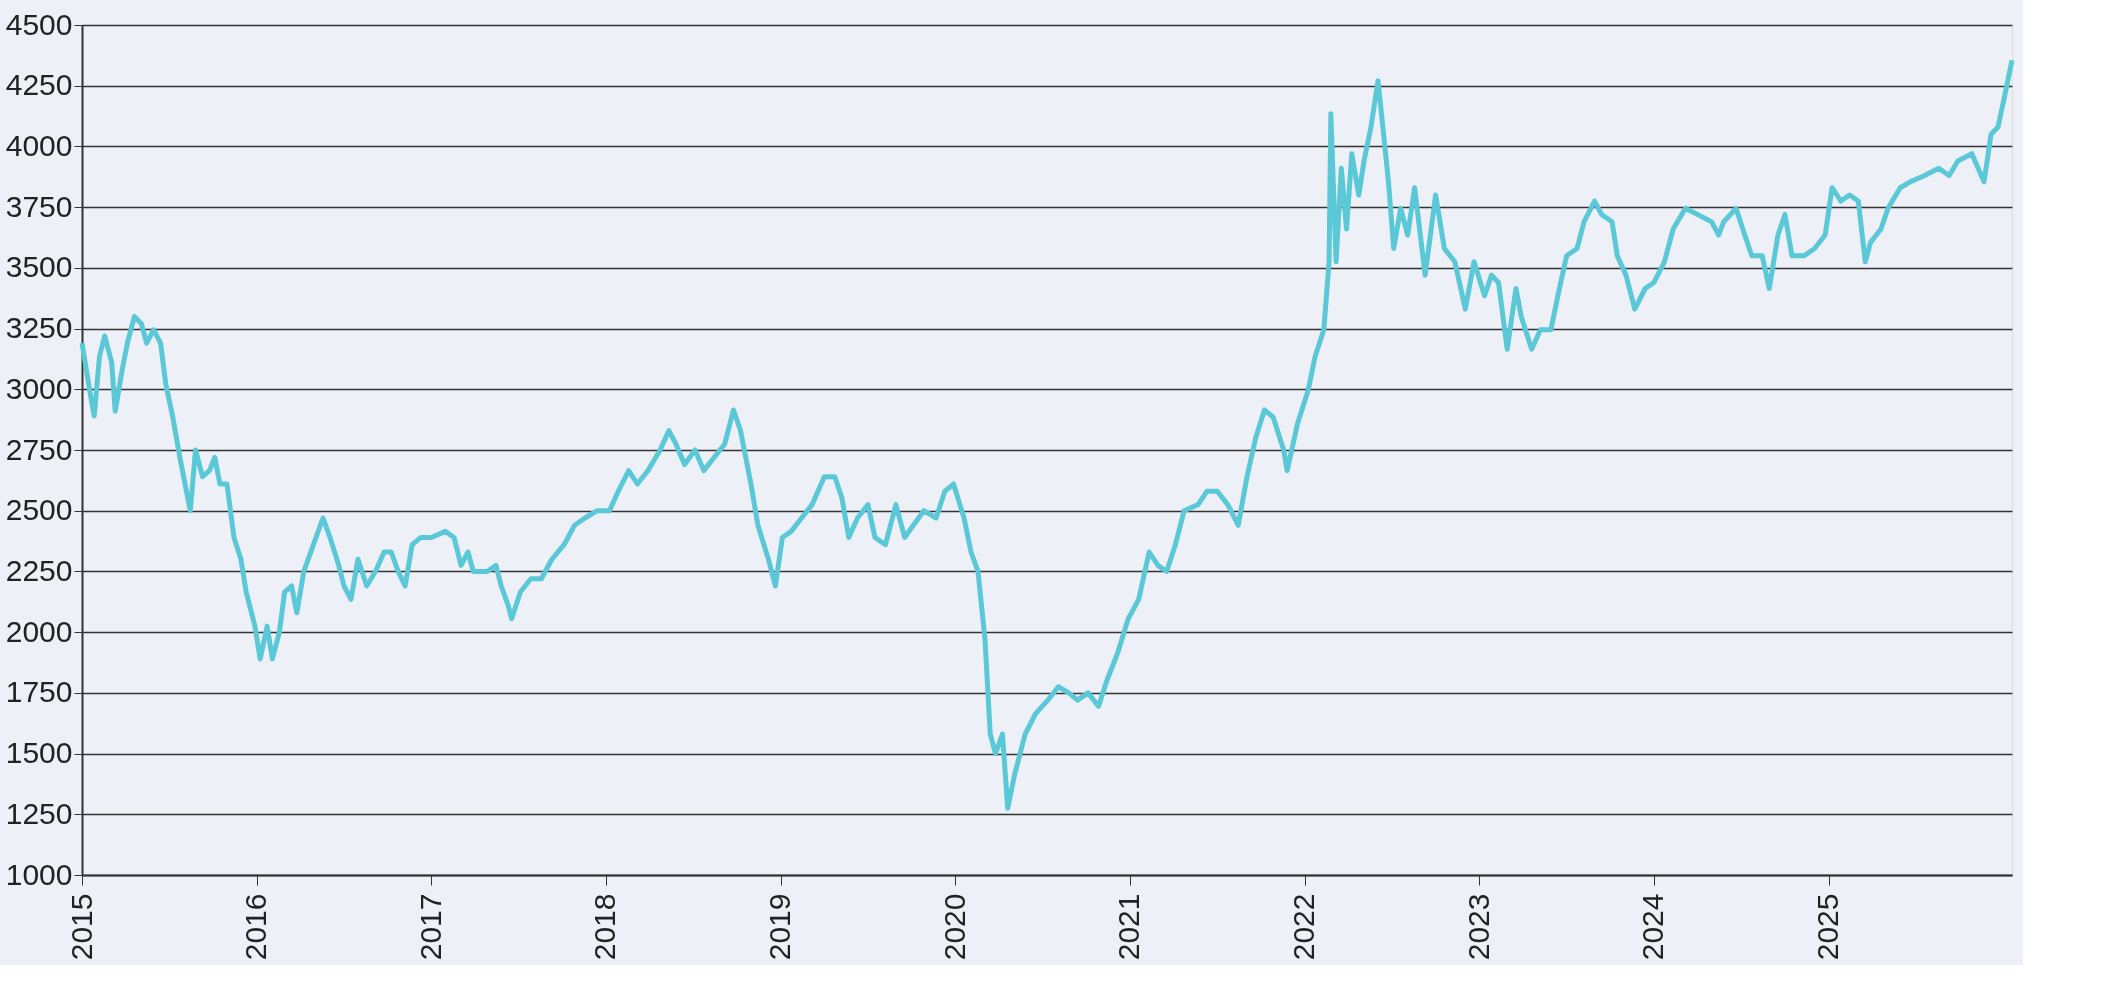  What do you see at coordinates (39, 388) in the screenshot?
I see `y-tick-label: 3000` at bounding box center [39, 388].